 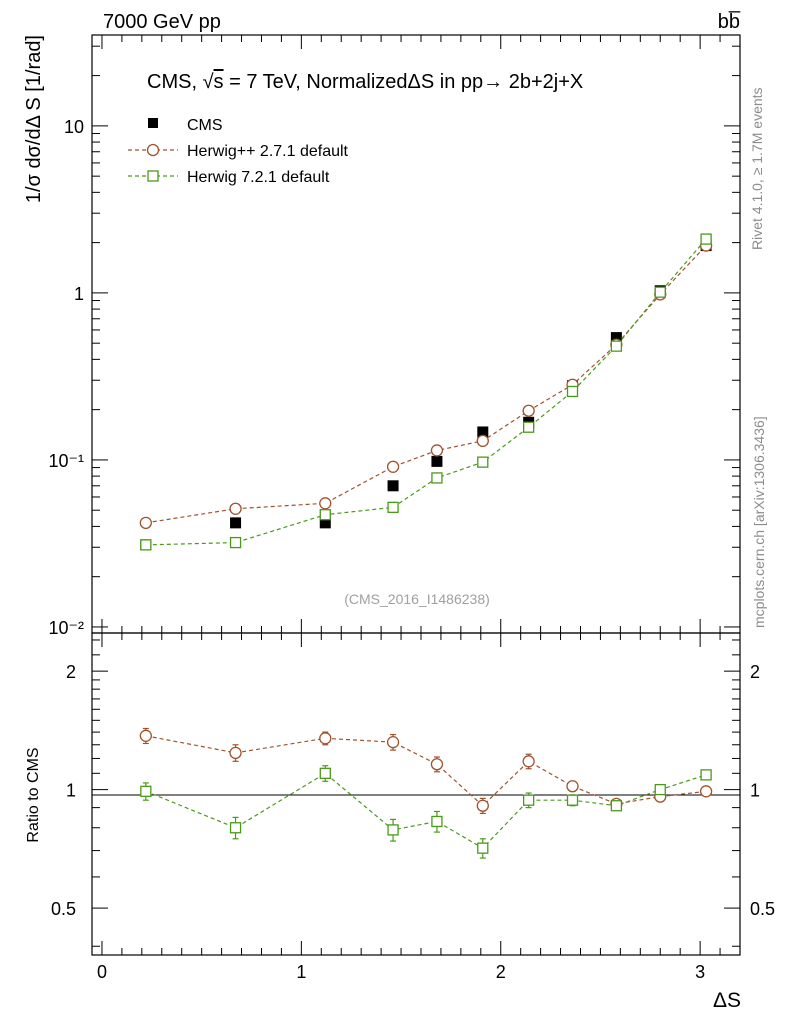 I want to click on x-axis-label: ΔS, so click(x=727, y=1000).